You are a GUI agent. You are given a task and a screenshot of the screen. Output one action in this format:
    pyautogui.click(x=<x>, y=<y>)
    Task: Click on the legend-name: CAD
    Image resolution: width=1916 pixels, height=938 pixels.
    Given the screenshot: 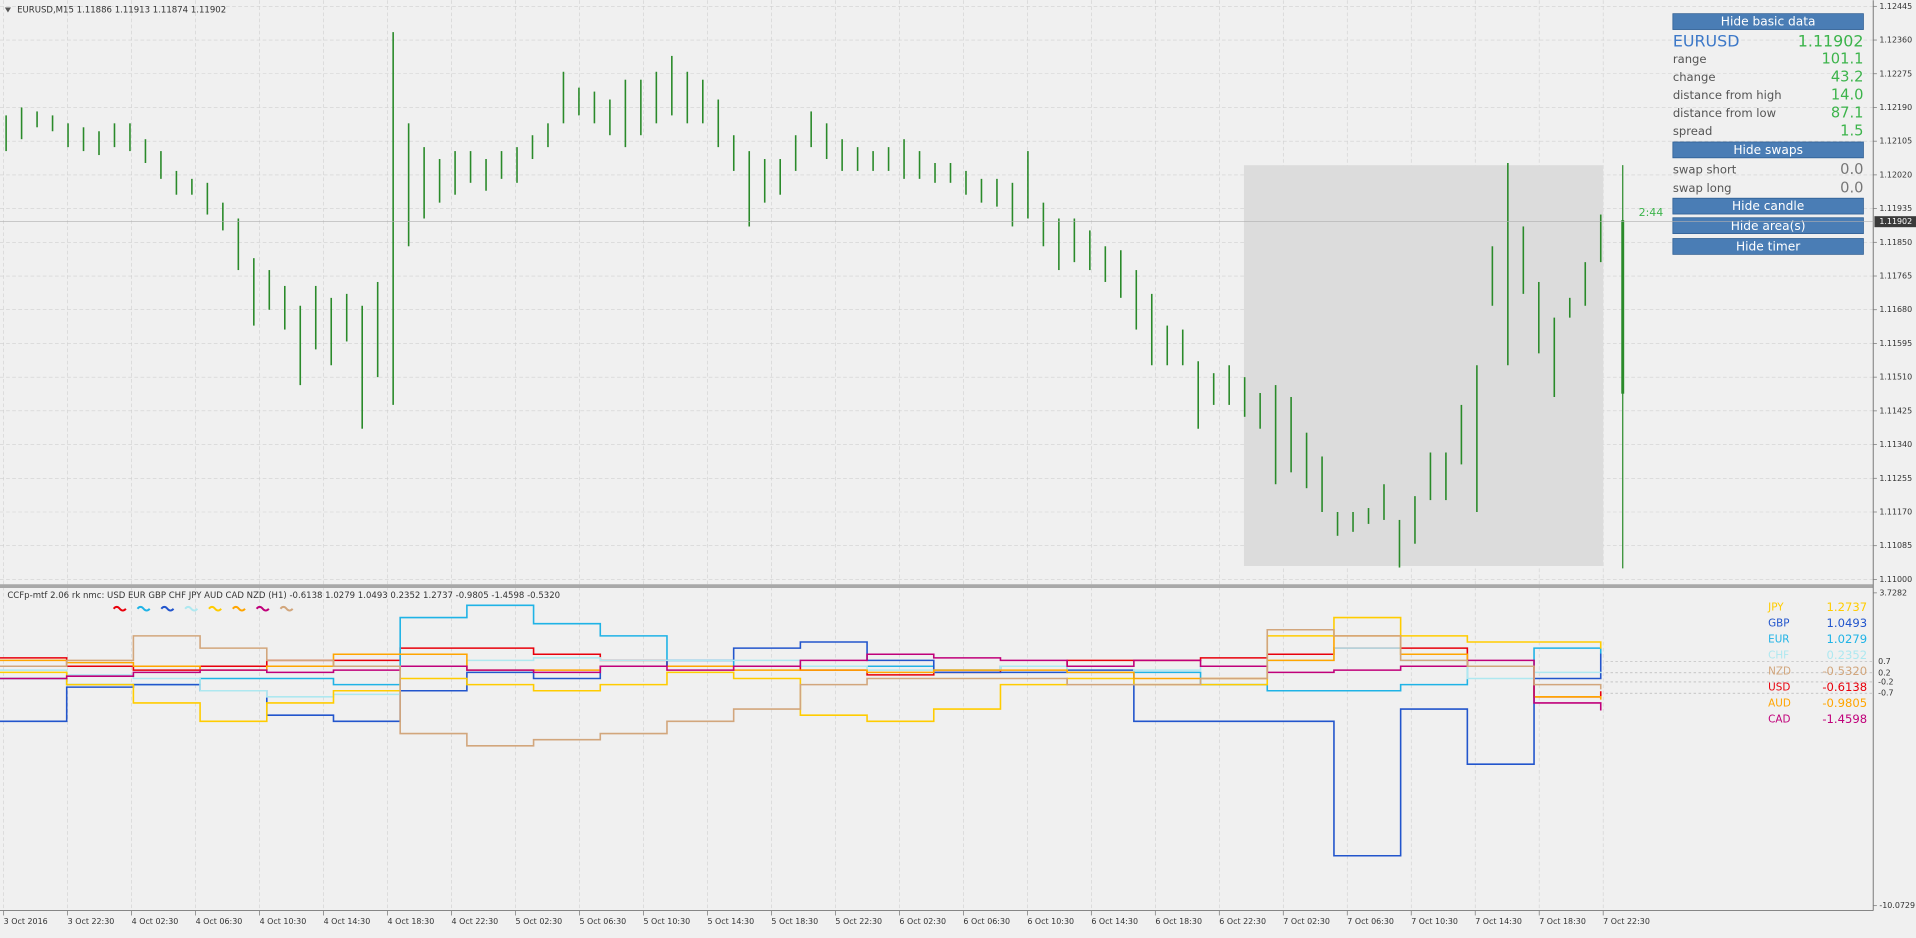 What is the action you would take?
    pyautogui.click(x=1779, y=720)
    